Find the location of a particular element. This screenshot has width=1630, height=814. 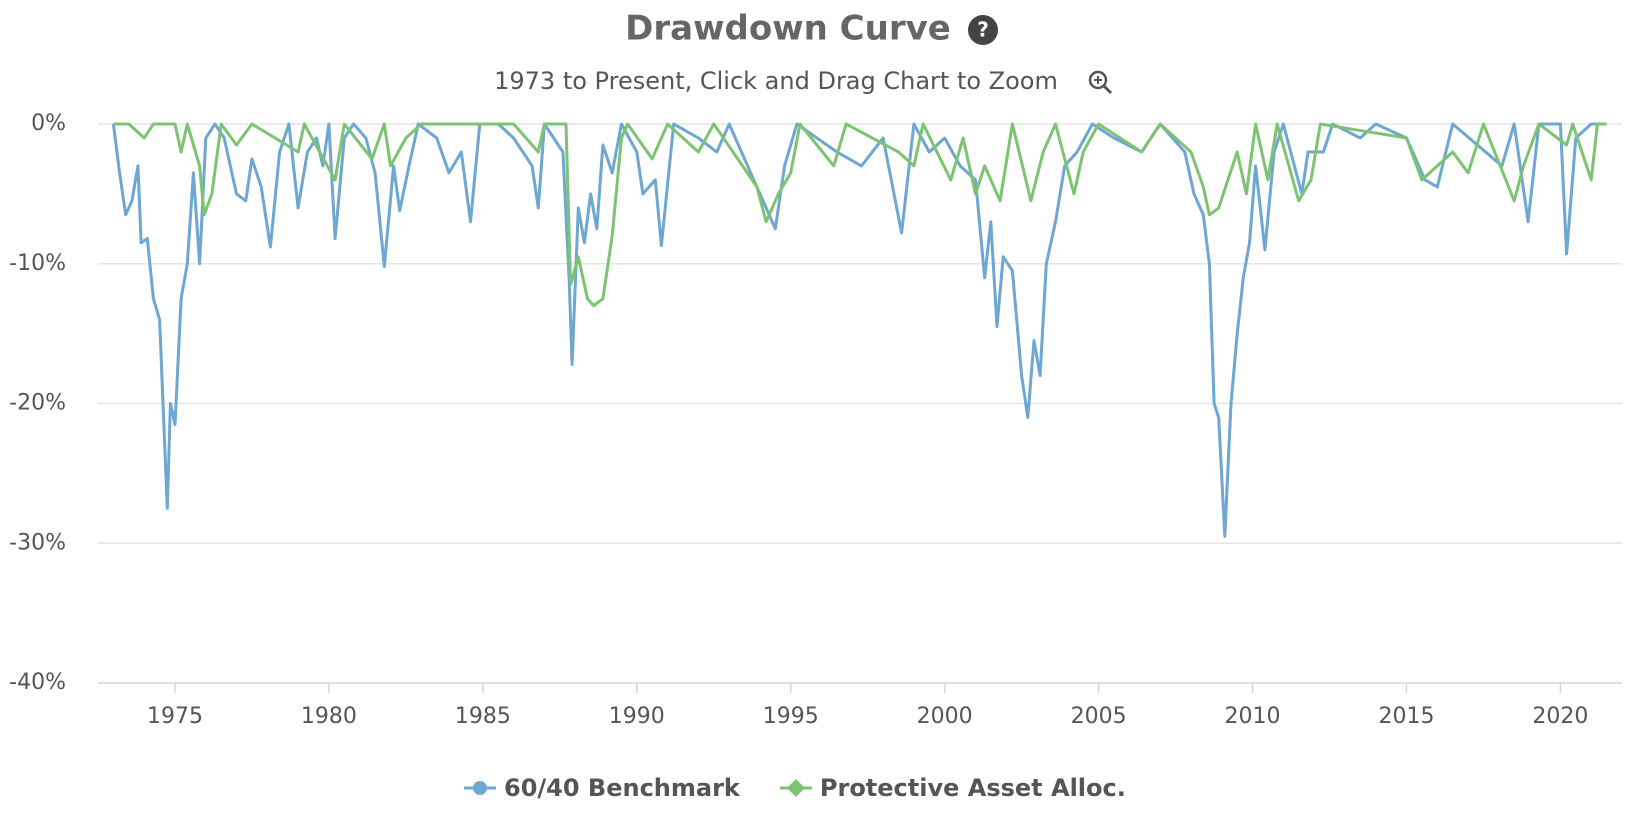

legend-label: 60/40 Benchmark is located at coordinates (622, 788).